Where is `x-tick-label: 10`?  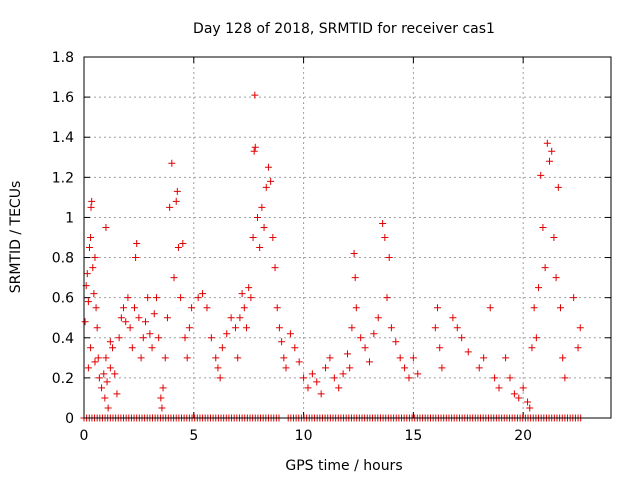
x-tick-label: 10 is located at coordinates (304, 436).